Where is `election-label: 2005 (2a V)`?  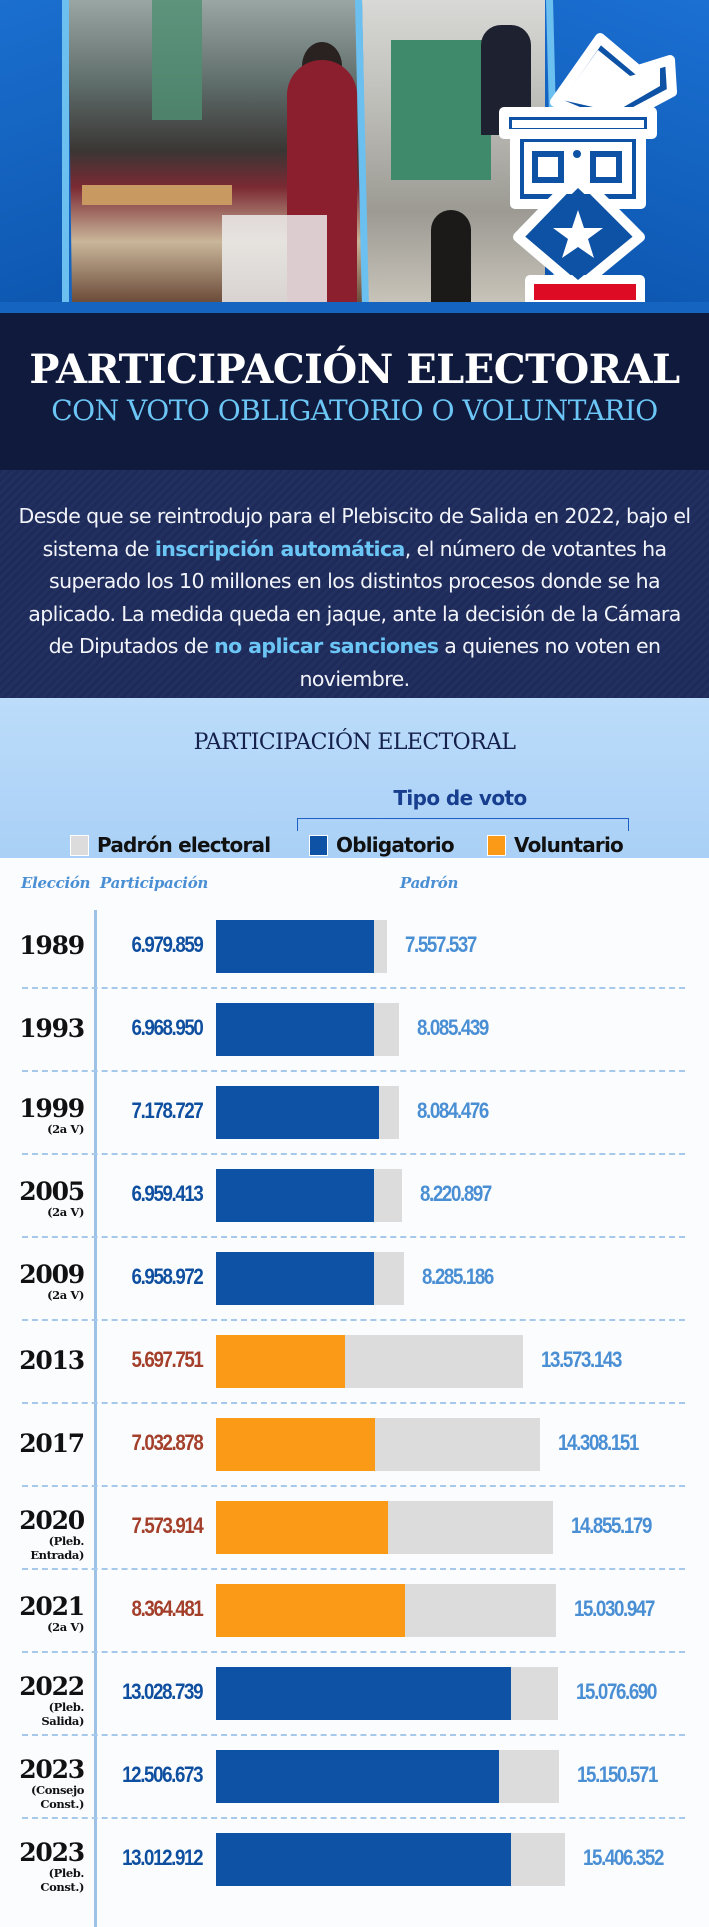
election-label: 2005 (2a V) is located at coordinates (52, 1198).